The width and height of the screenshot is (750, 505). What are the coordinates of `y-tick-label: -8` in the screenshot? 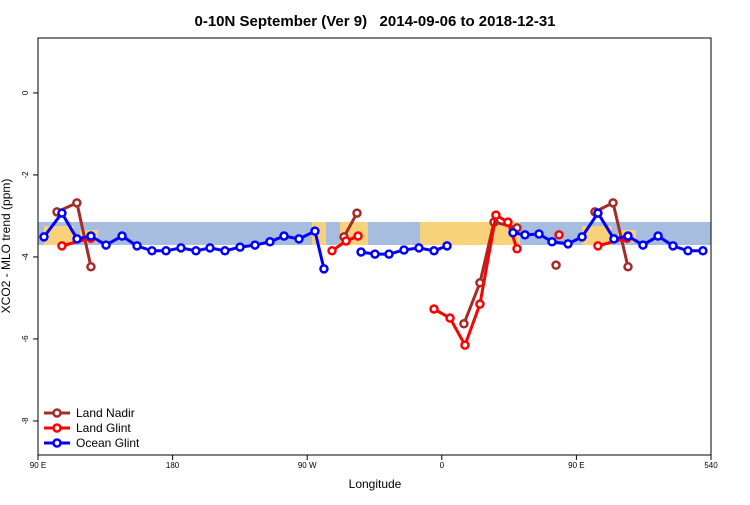 It's located at (25, 421).